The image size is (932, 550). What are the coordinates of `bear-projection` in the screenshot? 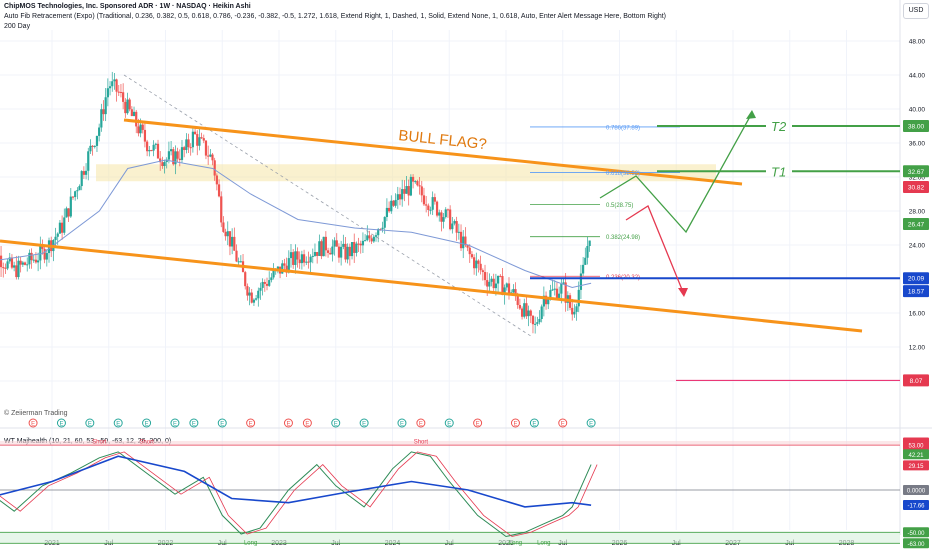 It's located at (654, 249).